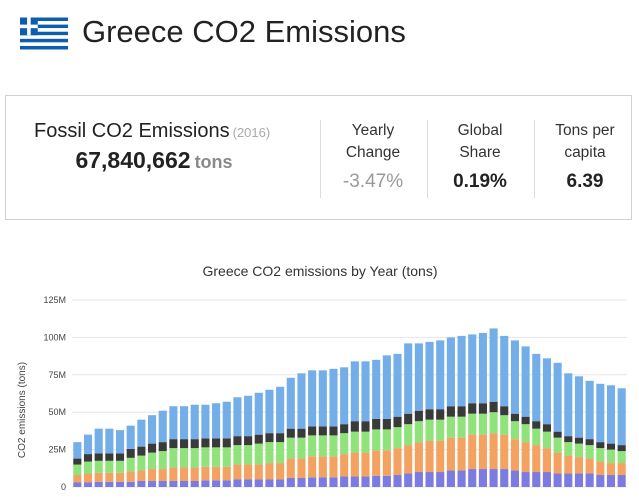 The width and height of the screenshot is (639, 498). What do you see at coordinates (373, 152) in the screenshot?
I see `yearly-change-label-line2: Change` at bounding box center [373, 152].